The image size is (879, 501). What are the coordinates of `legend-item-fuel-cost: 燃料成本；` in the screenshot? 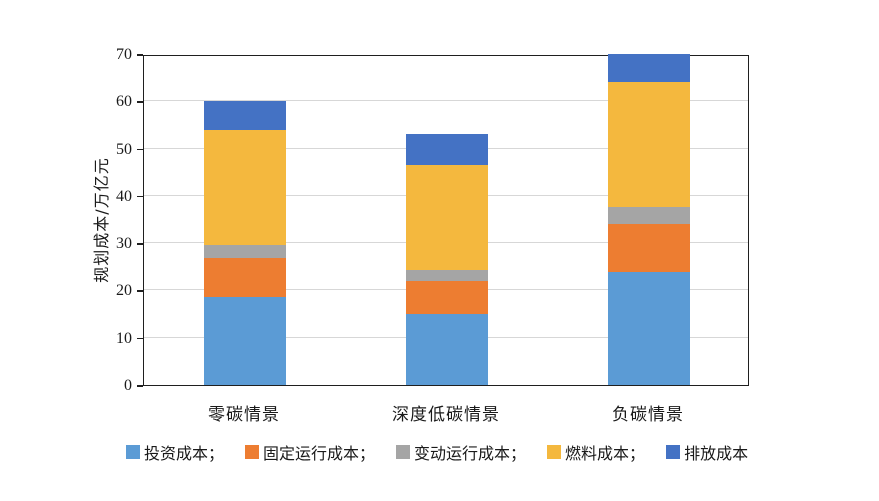 It's located at (596, 452).